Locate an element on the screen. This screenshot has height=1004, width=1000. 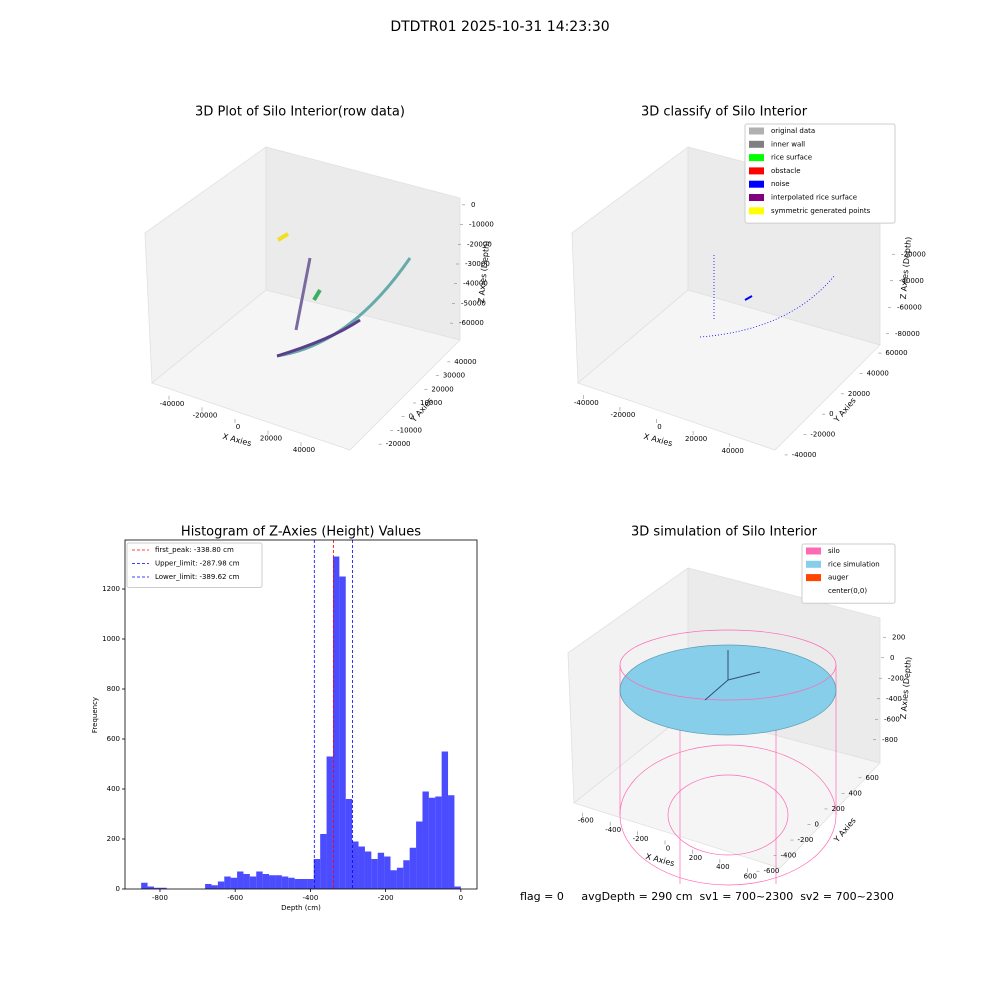
z-tick-label: -40000 is located at coordinates (475, 284).